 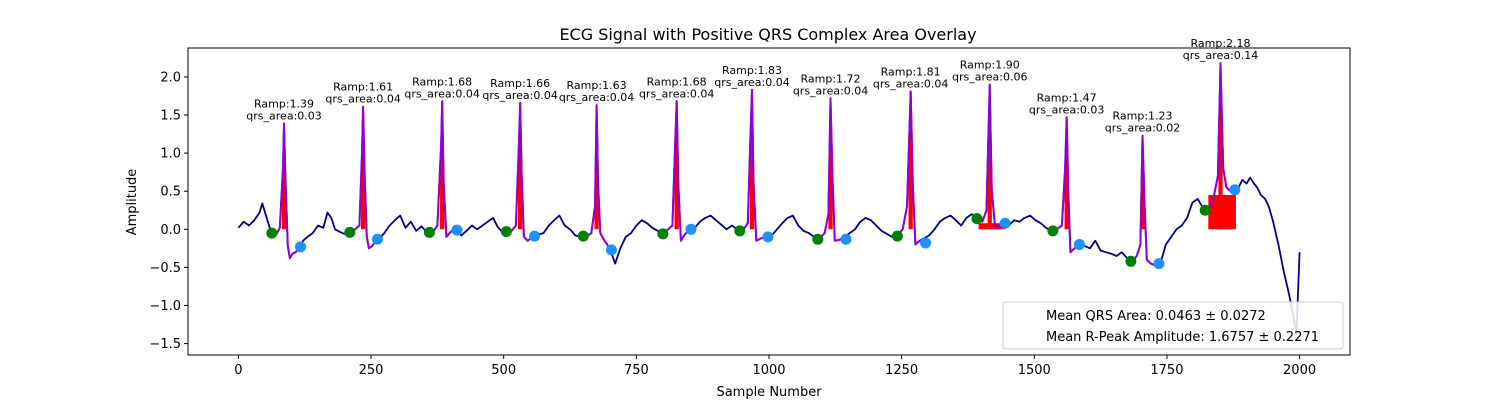 I want to click on r-amplitude-label-10: Ramp:1.90, so click(x=990, y=65).